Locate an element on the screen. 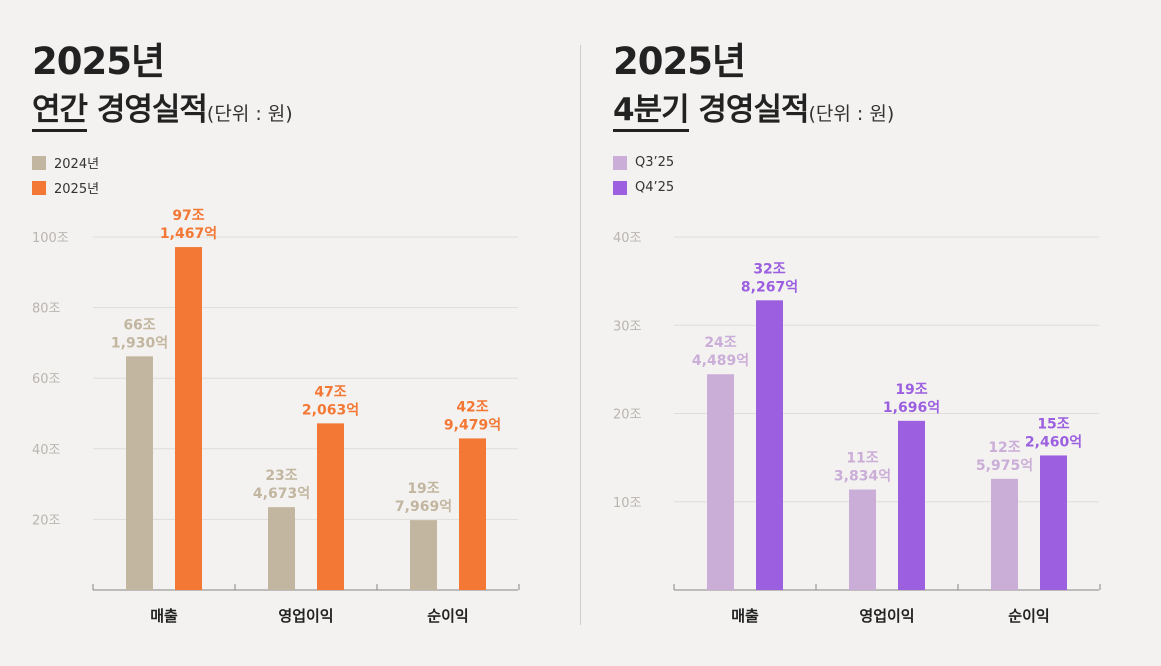 The height and width of the screenshot is (666, 1161). legend: 2024년 2025년 is located at coordinates (65, 175).